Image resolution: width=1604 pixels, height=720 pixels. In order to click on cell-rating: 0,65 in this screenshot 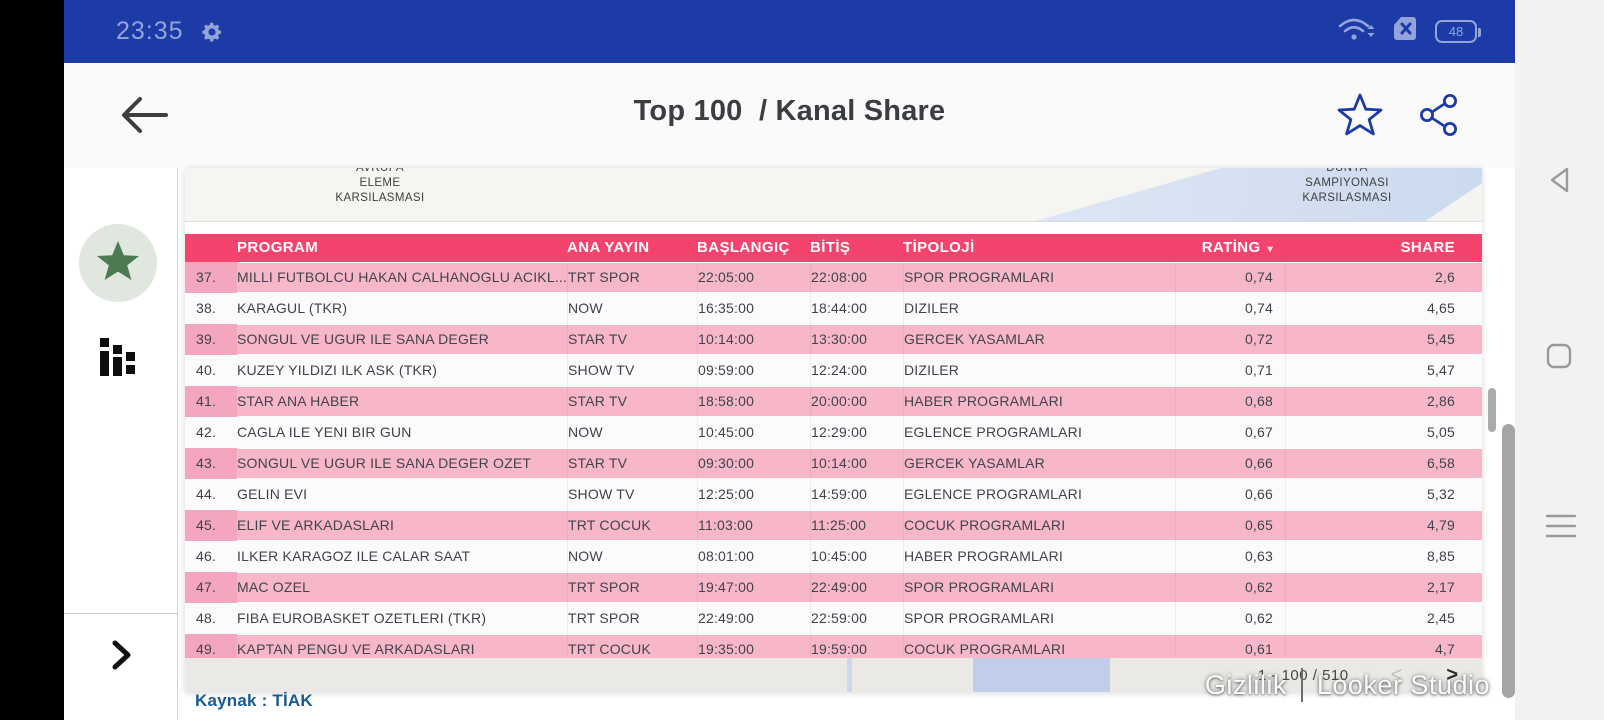, I will do `click(1230, 525)`.